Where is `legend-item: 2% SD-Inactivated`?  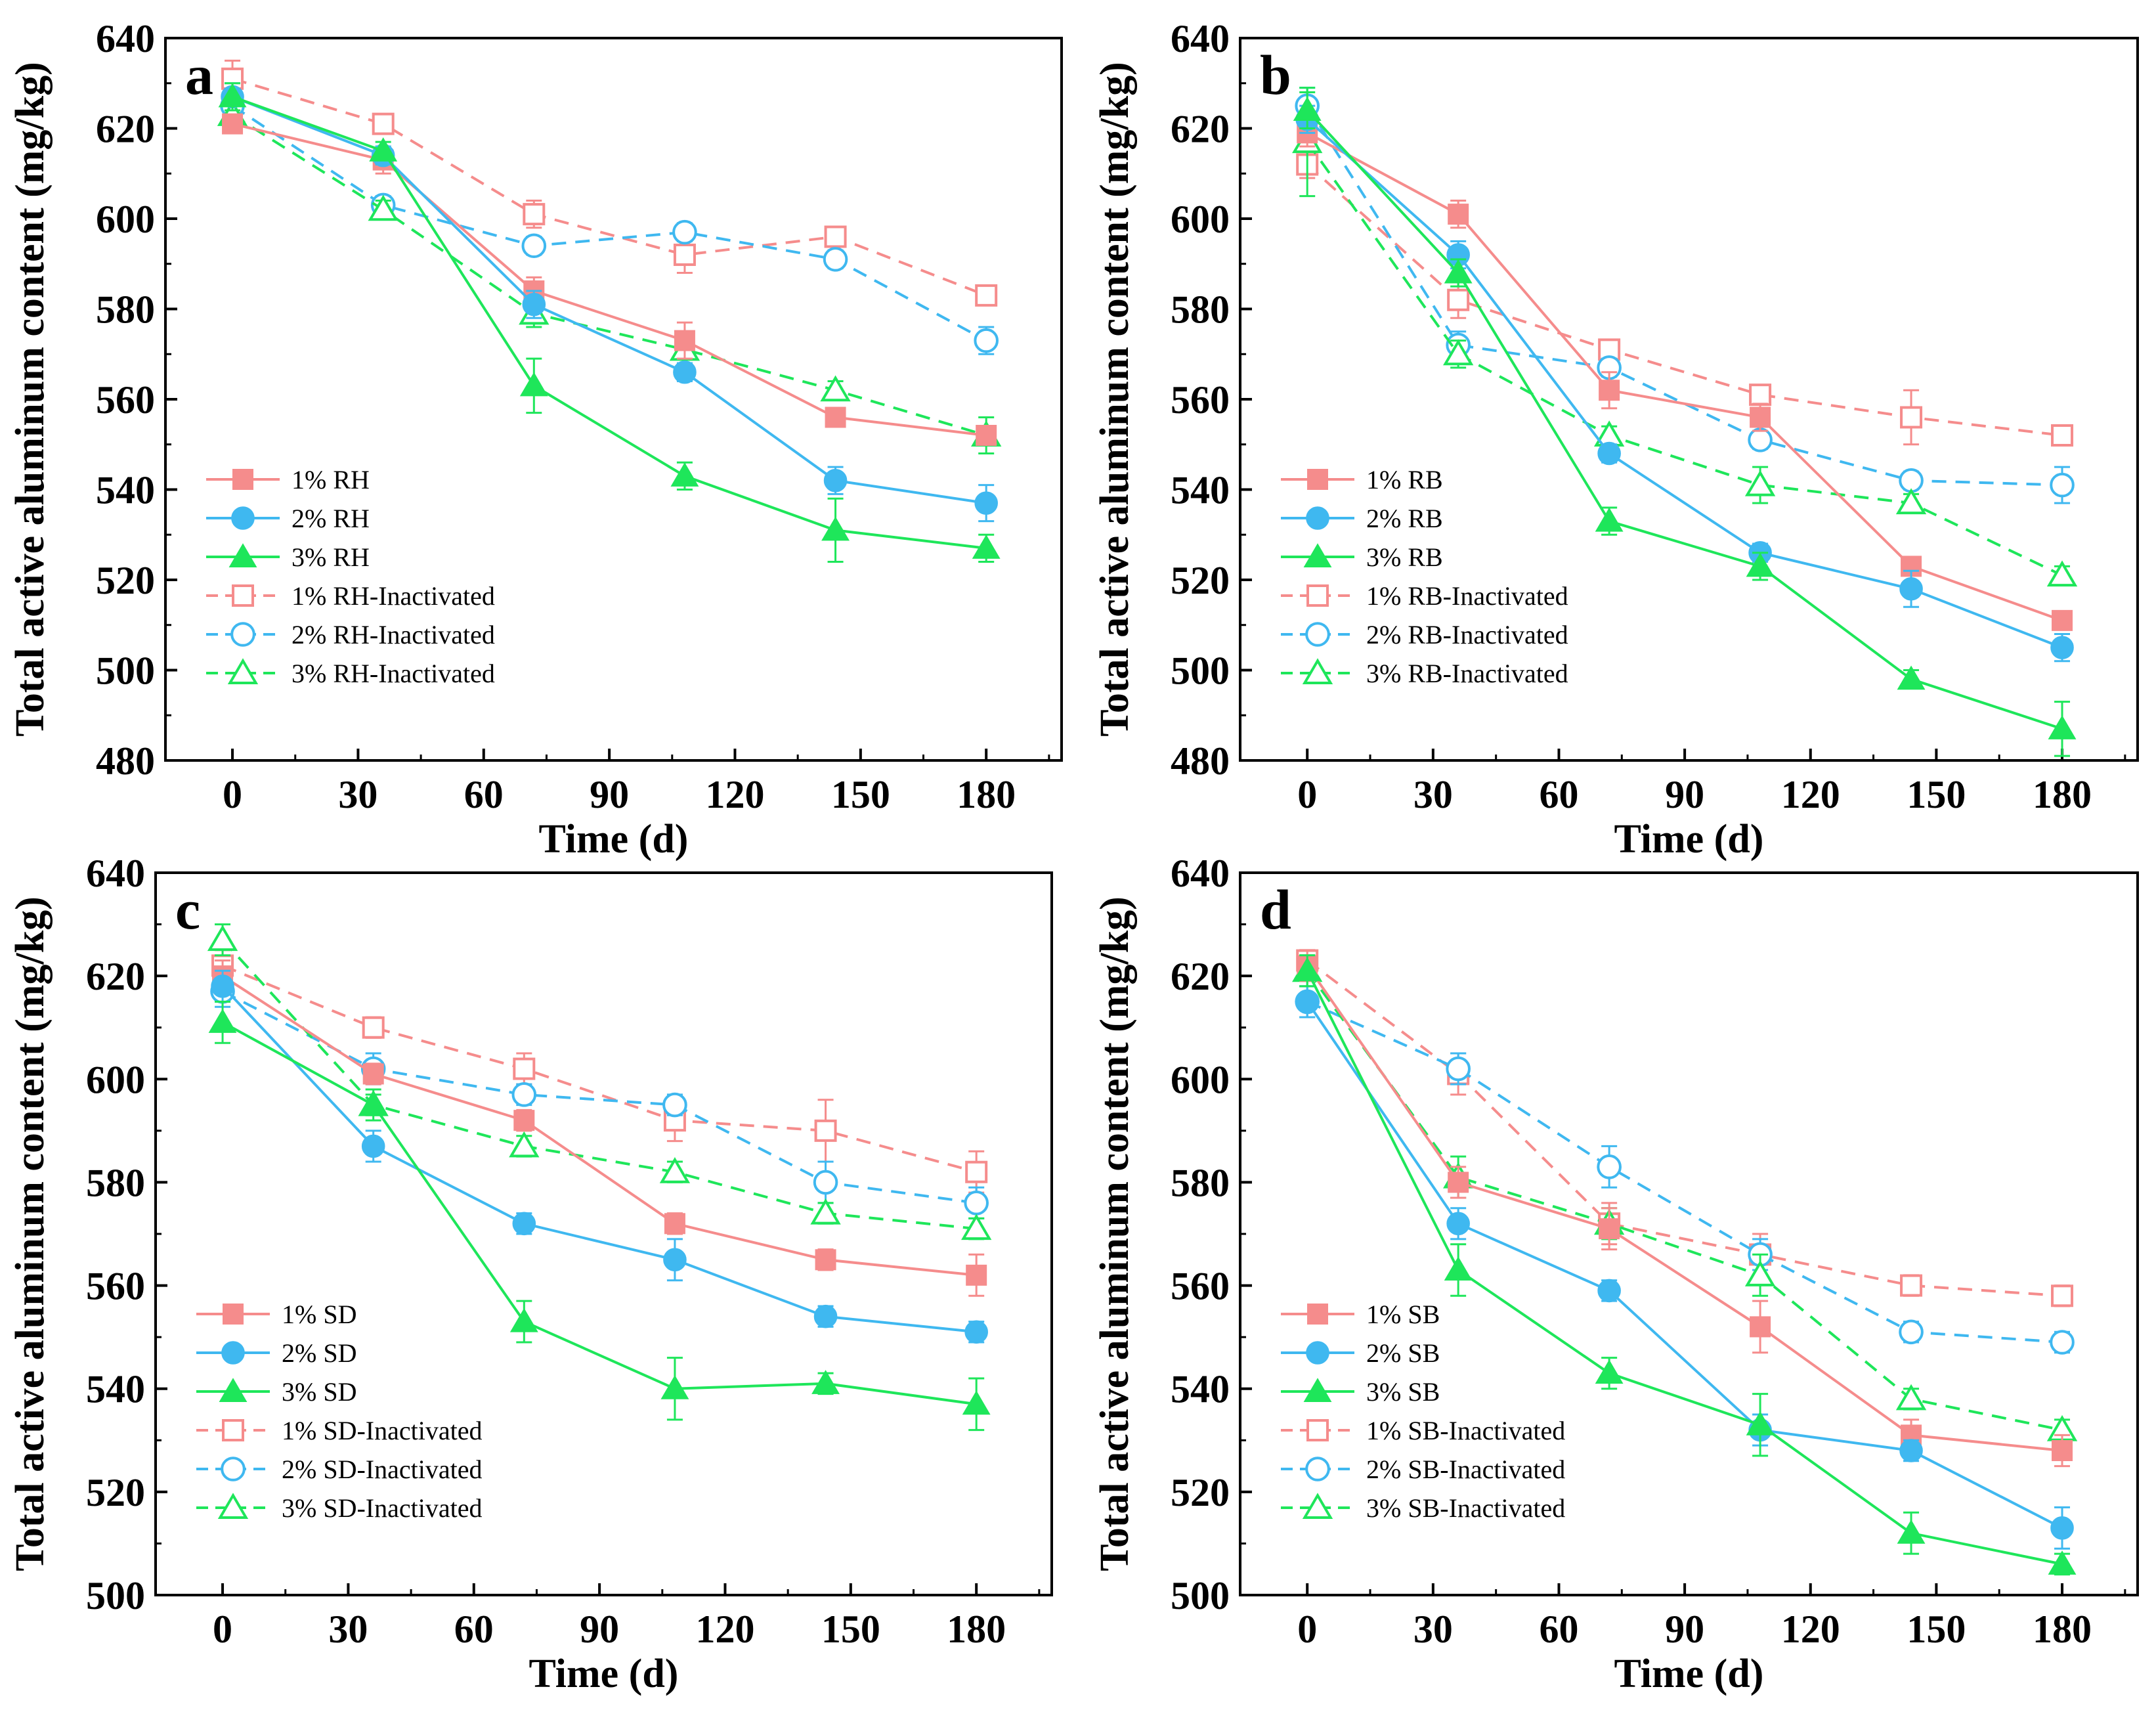
legend-item: 2% SD-Inactivated is located at coordinates (339, 1470).